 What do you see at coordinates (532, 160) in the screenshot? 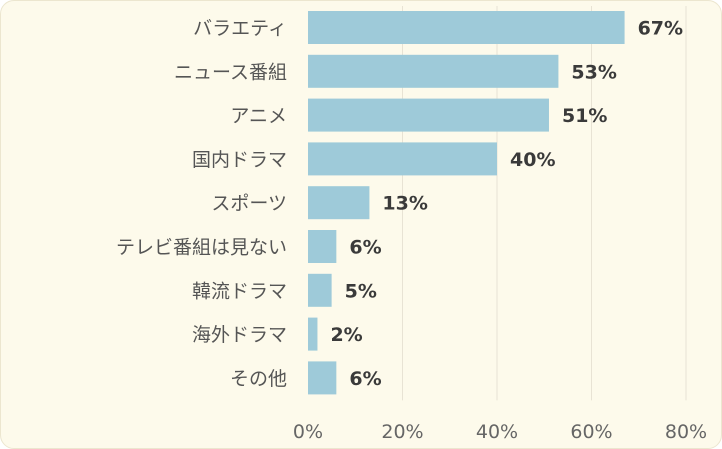
I see `value-label: 40%` at bounding box center [532, 160].